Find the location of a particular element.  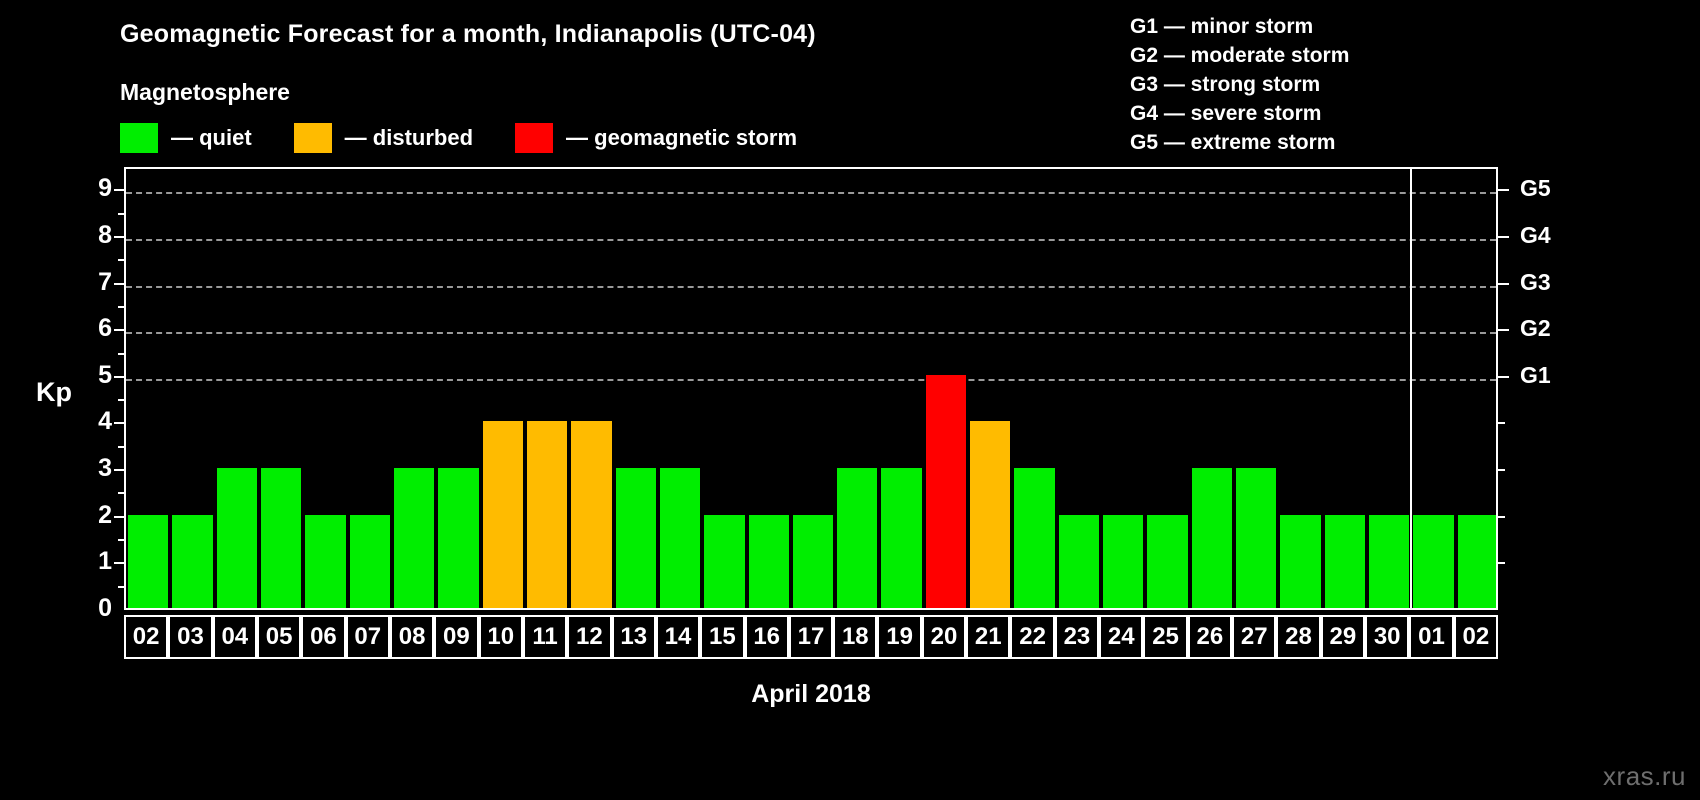

date-label-23: 25 is located at coordinates (1165, 637).